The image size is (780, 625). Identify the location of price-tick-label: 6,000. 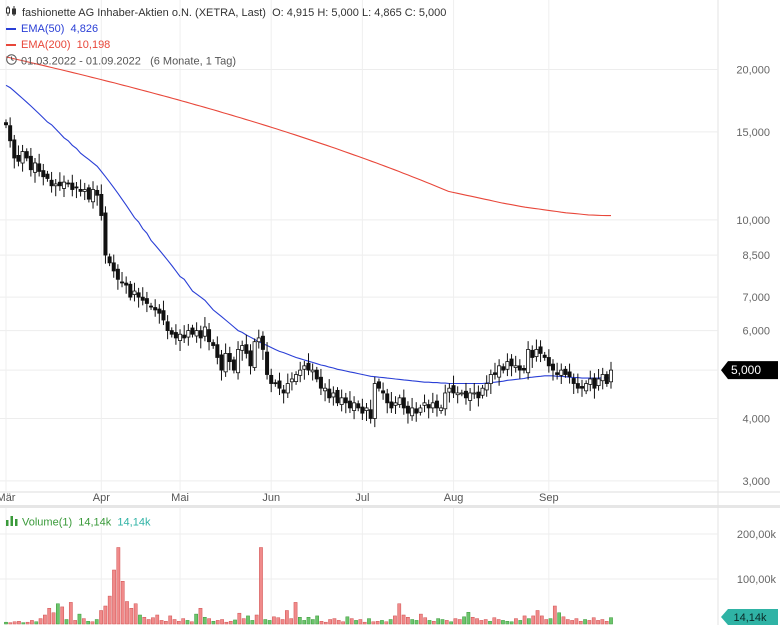
(756, 332).